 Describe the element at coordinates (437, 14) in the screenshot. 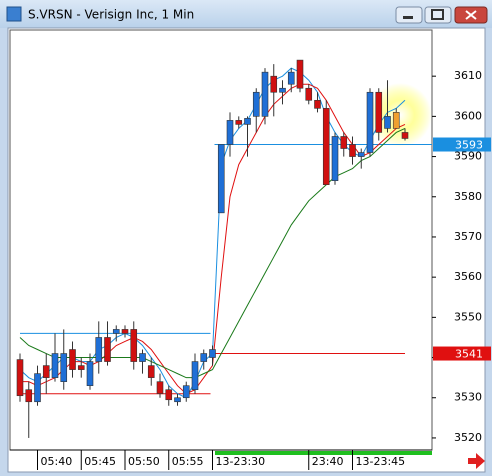

I see `maximize-icon` at that location.